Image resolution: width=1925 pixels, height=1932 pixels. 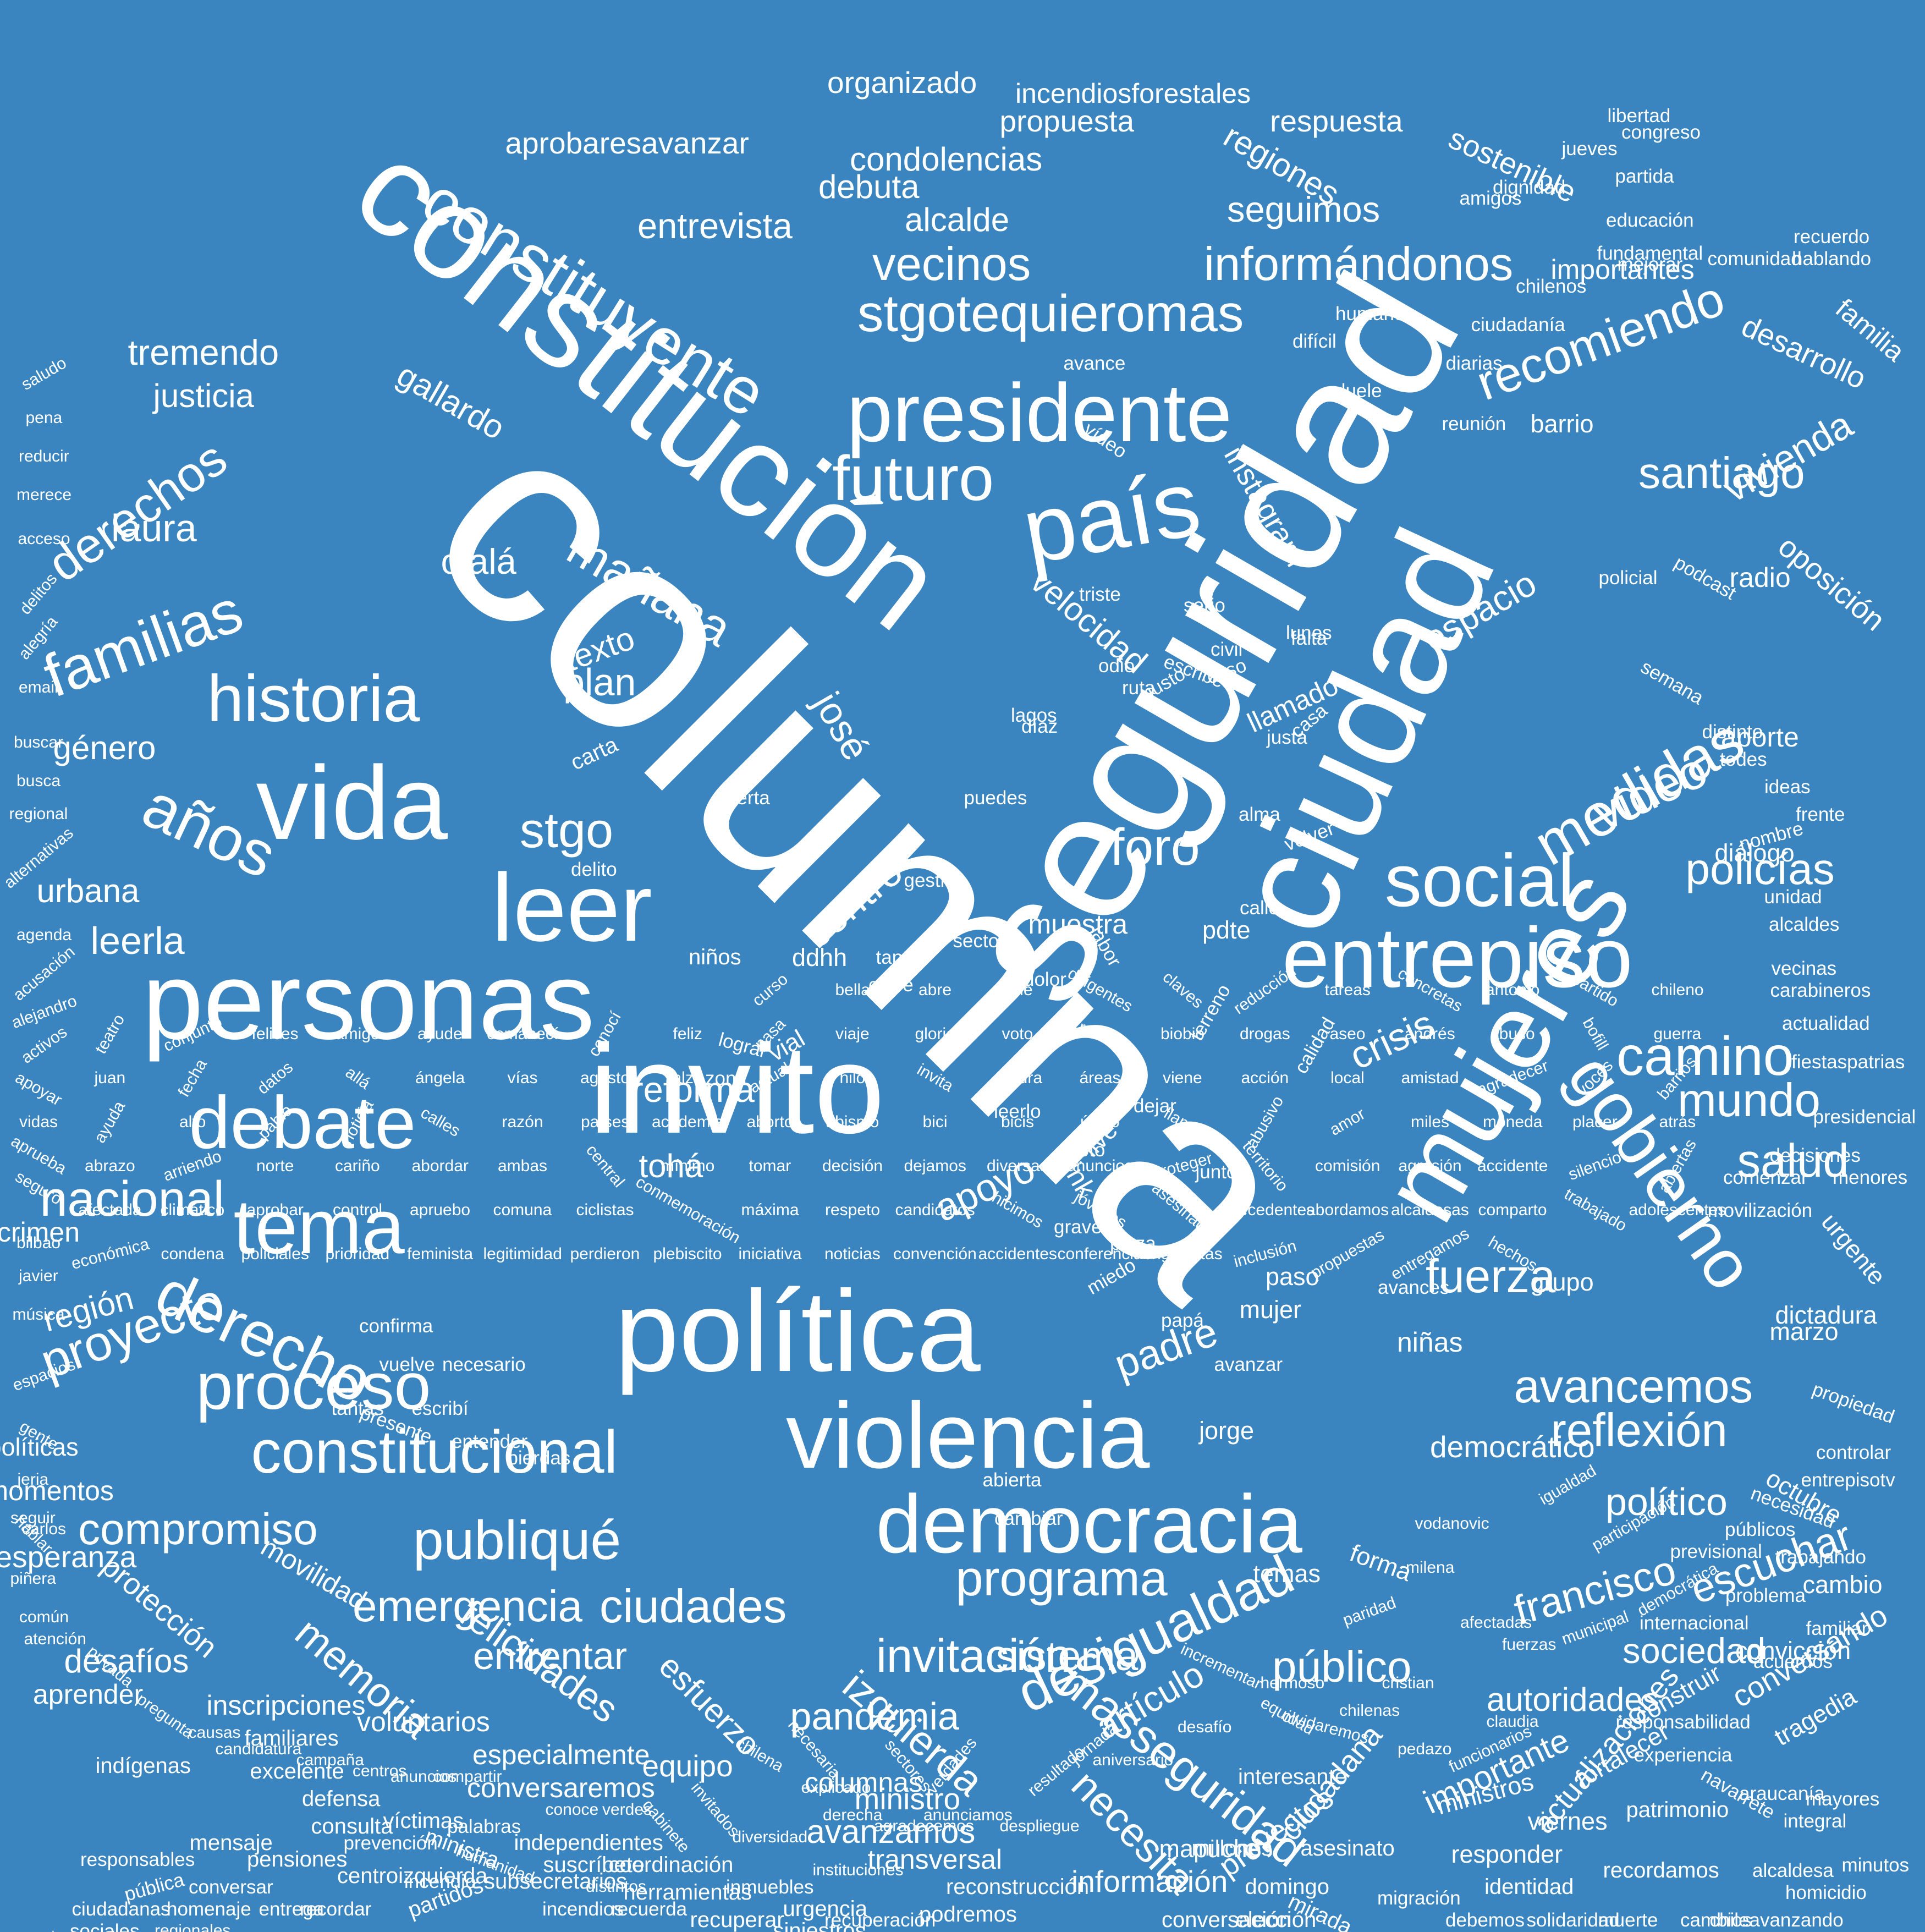 What do you see at coordinates (1276, 1920) in the screenshot?
I see `cloud-word: elección` at bounding box center [1276, 1920].